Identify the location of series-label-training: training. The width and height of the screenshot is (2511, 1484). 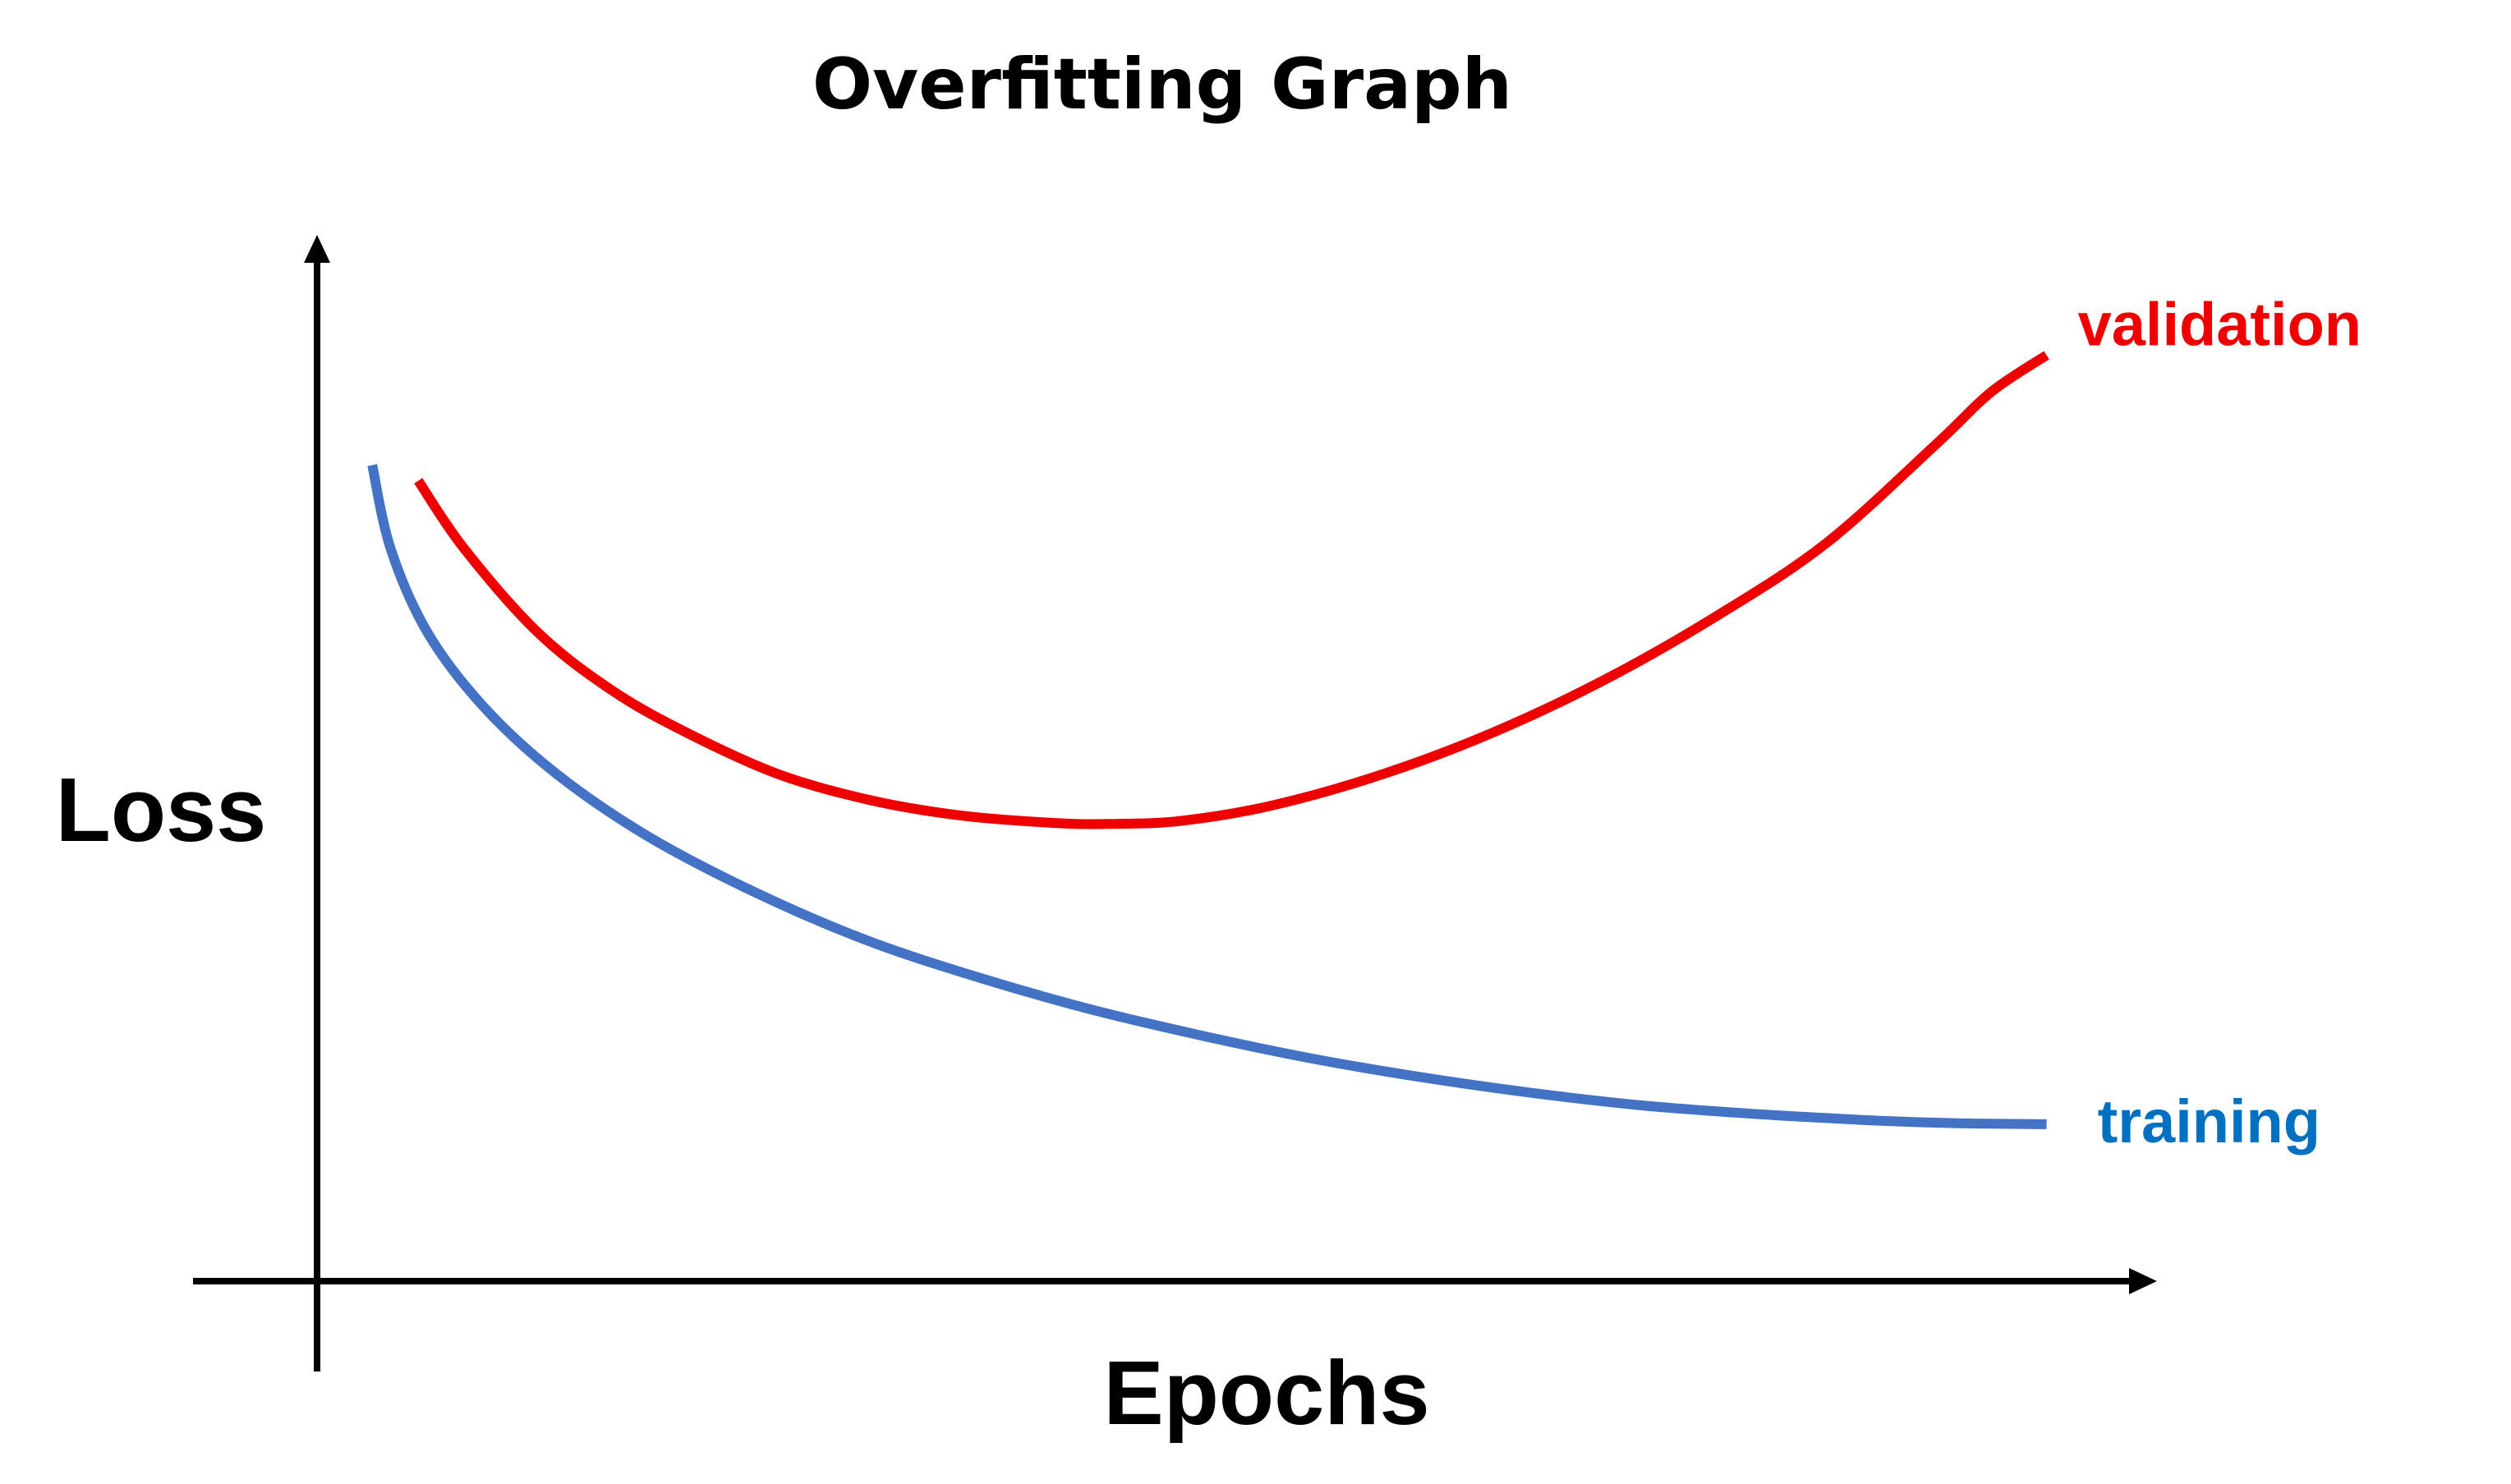
(2209, 1121).